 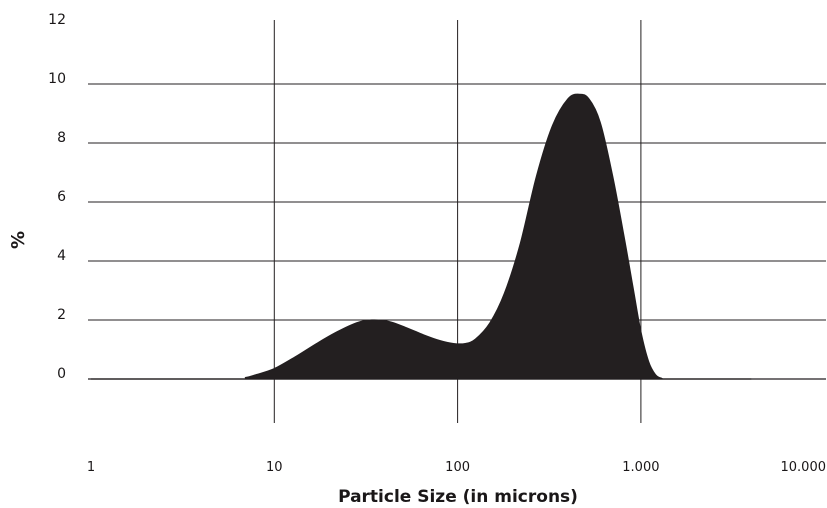 I want to click on x-tick-1000: 1.000, so click(x=640, y=467).